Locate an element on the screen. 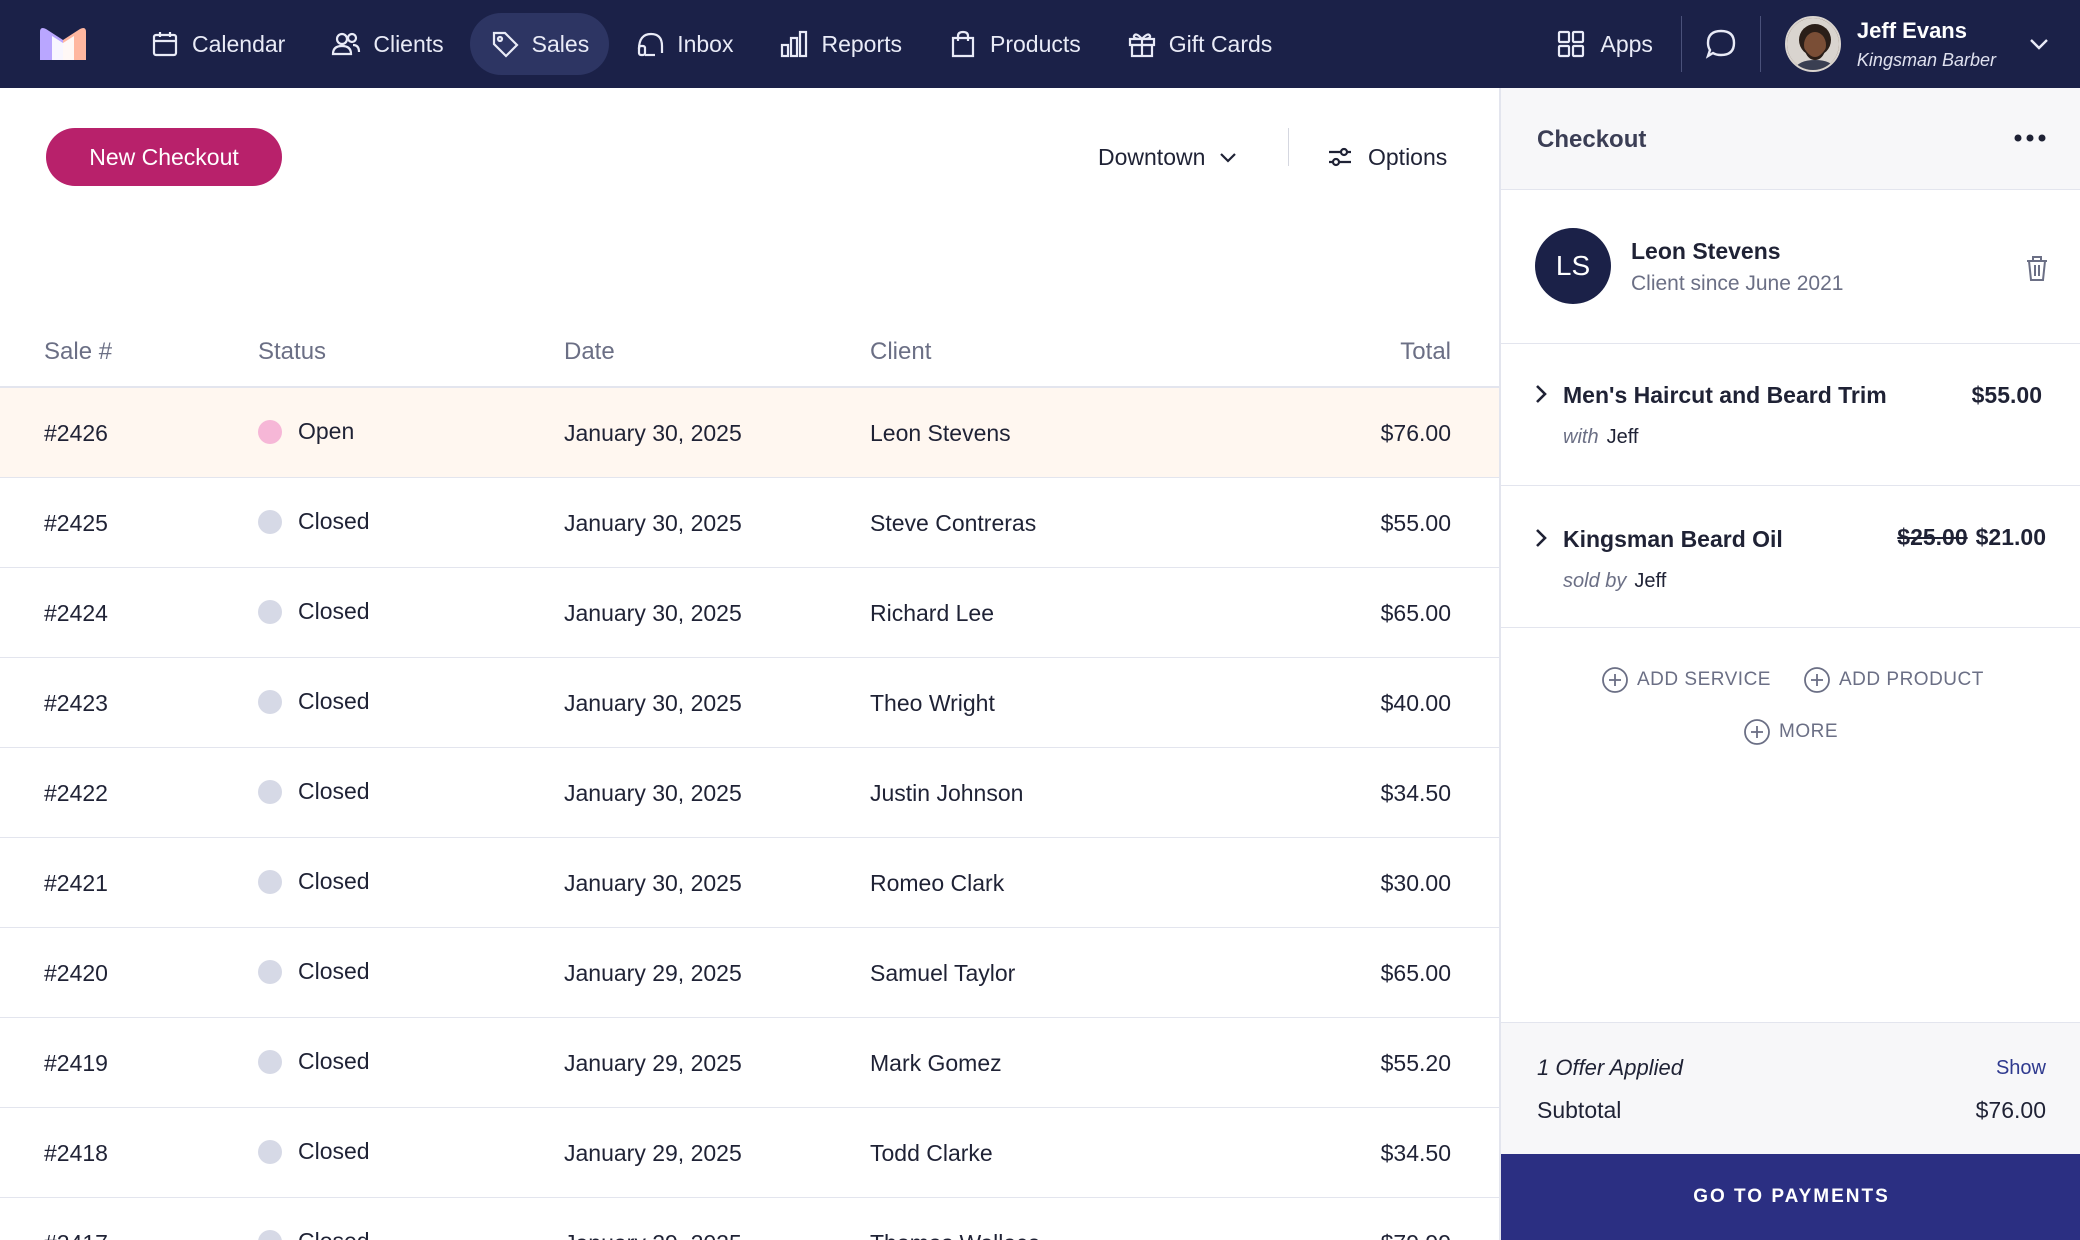  item-by-label: sold by is located at coordinates (1595, 581).